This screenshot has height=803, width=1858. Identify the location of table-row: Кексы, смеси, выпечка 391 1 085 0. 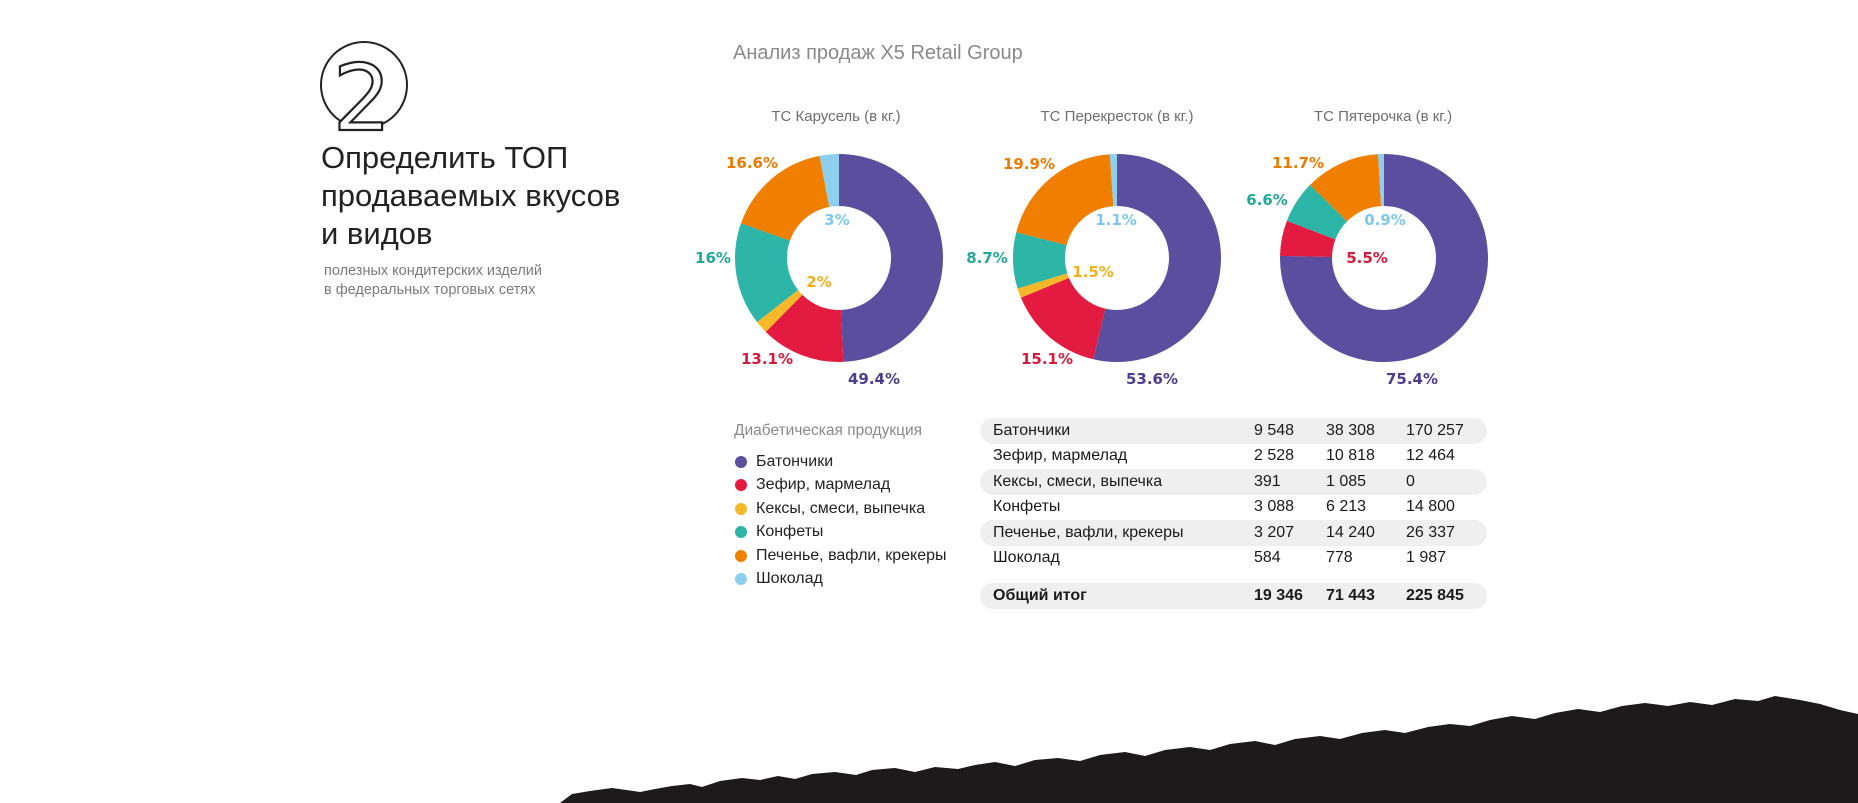
(1233, 482).